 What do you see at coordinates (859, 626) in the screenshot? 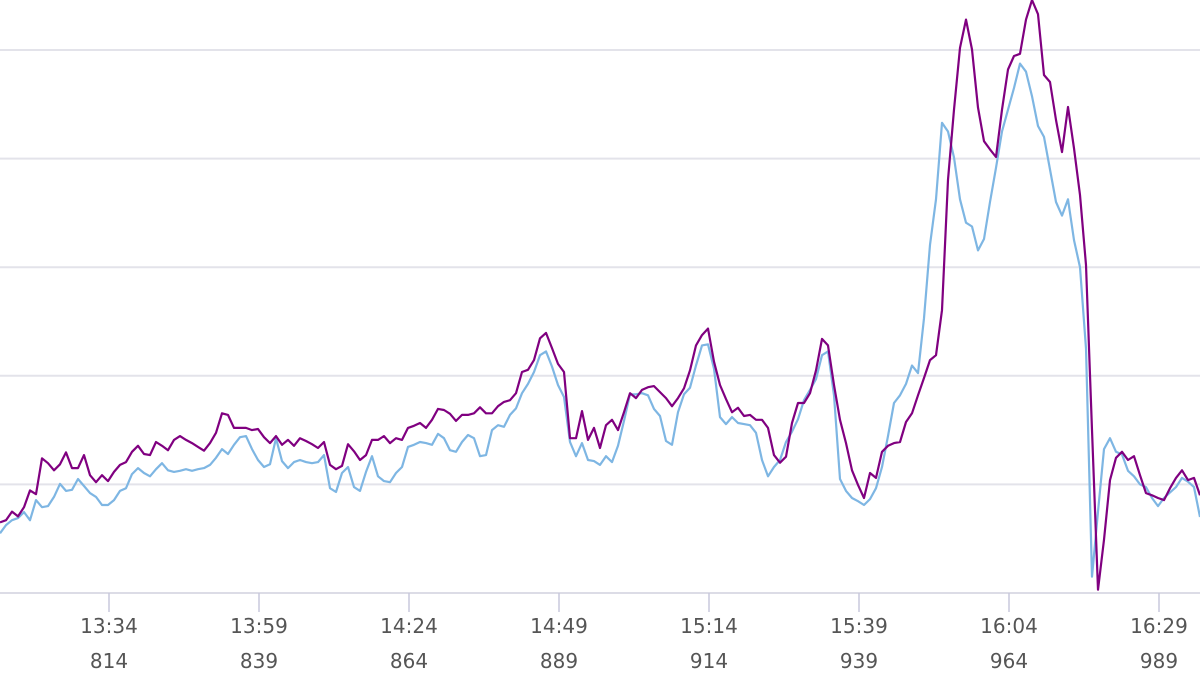
I see `tick-time-label: 15:39` at bounding box center [859, 626].